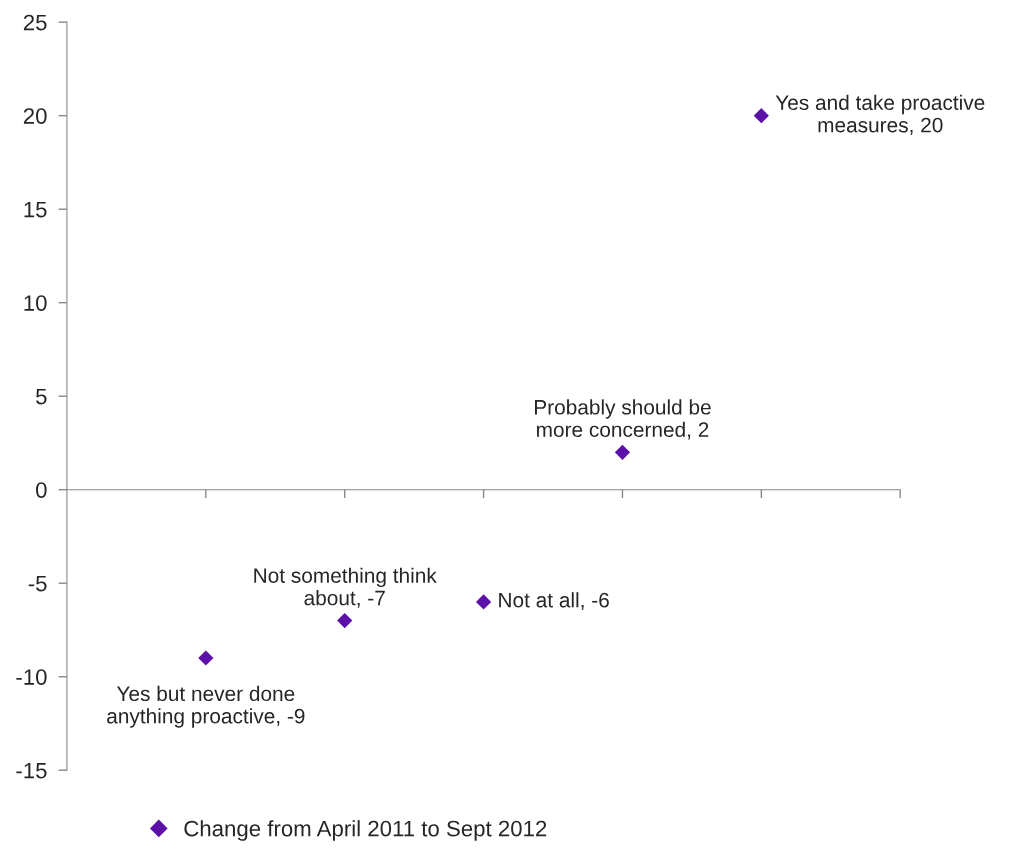 The width and height of the screenshot is (1030, 852). Describe the element at coordinates (31, 677) in the screenshot. I see `y-tick-label: -10` at that location.